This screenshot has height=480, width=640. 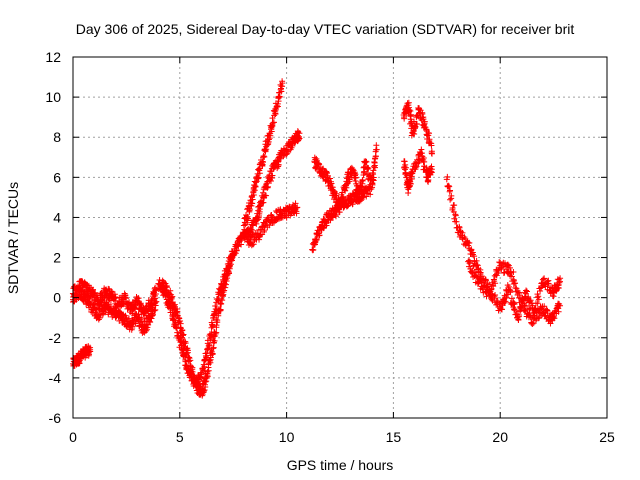 What do you see at coordinates (57, 298) in the screenshot?
I see `y-tick-label: 0` at bounding box center [57, 298].